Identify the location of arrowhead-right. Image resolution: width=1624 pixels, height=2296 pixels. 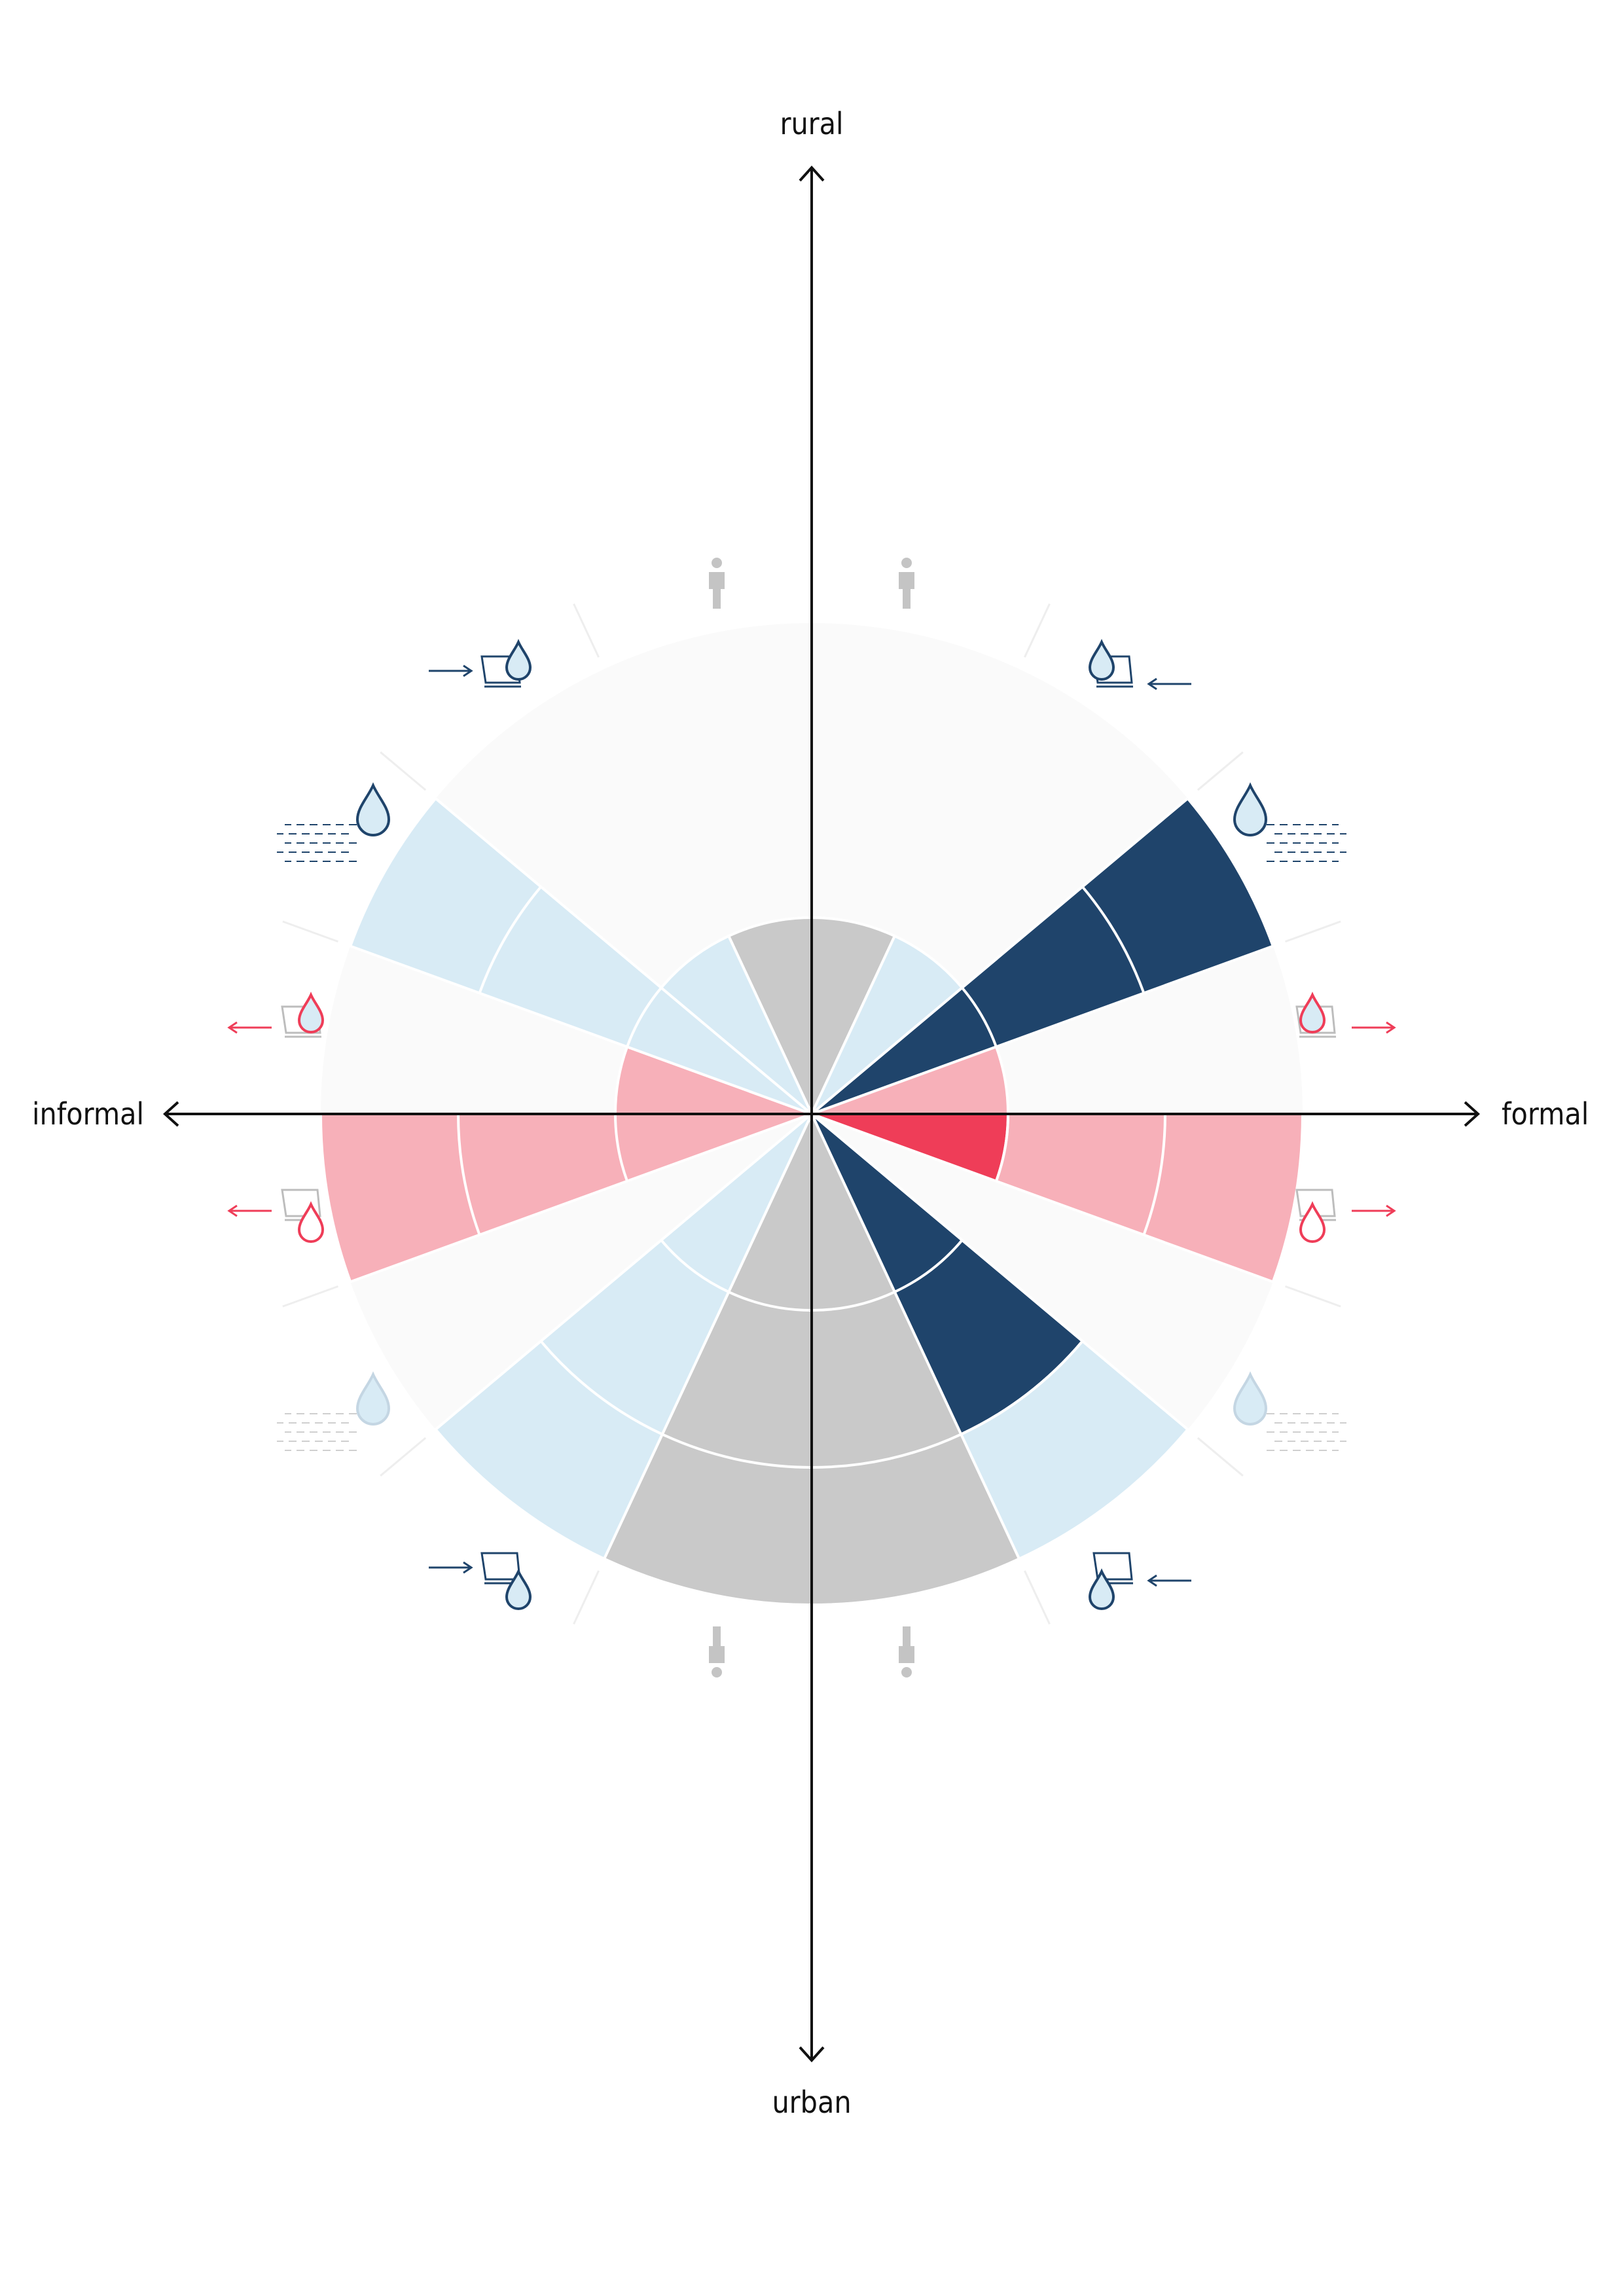
(1472, 1114).